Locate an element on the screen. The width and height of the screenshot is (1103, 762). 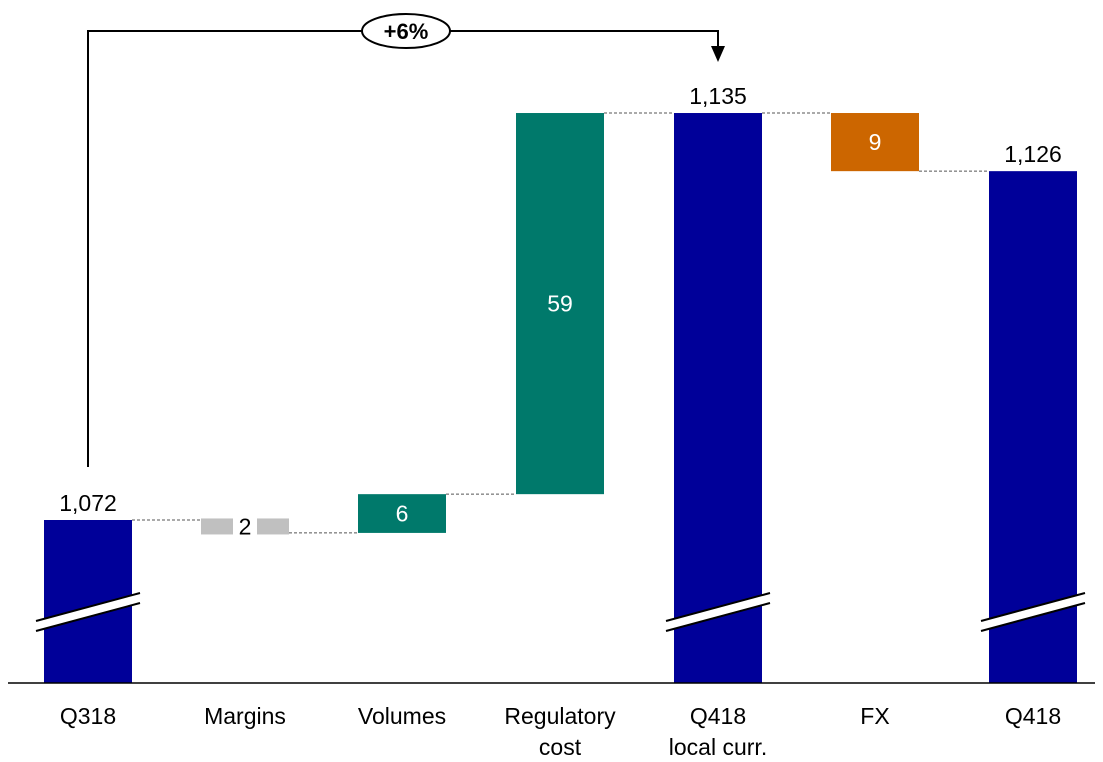
value-label-q418: 1,126 is located at coordinates (1033, 154).